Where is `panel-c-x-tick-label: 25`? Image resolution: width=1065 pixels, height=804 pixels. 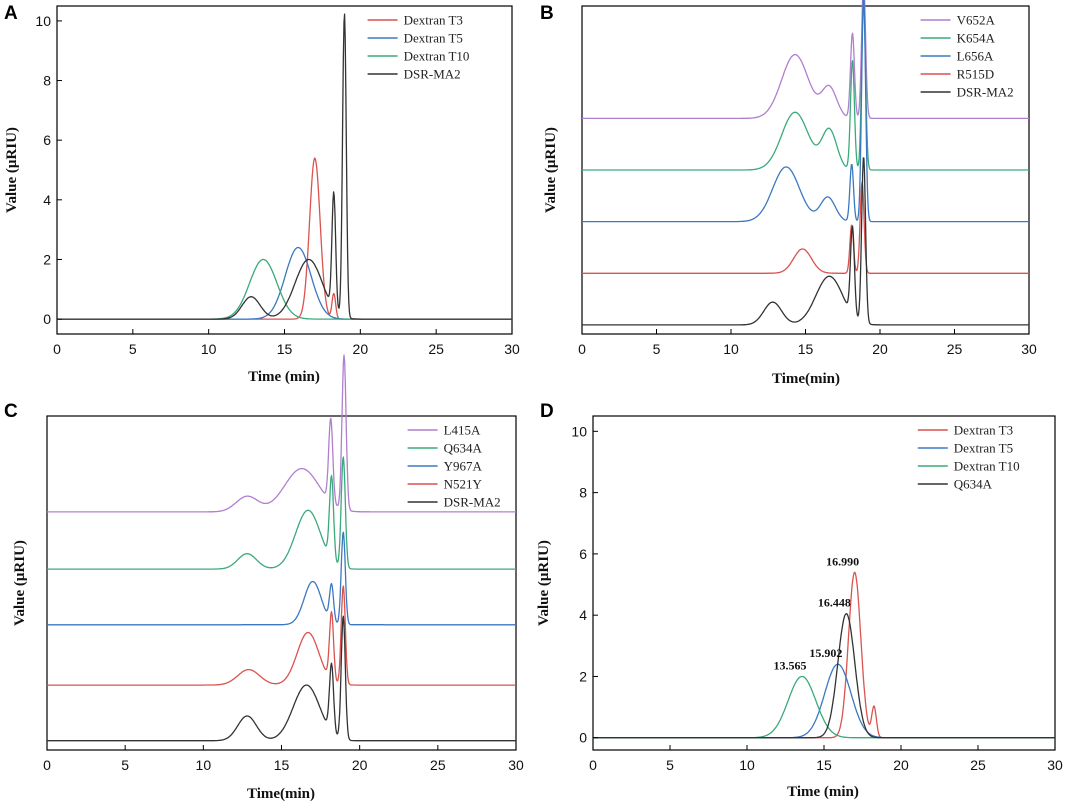
panel-c-x-tick-label: 25 is located at coordinates (438, 765).